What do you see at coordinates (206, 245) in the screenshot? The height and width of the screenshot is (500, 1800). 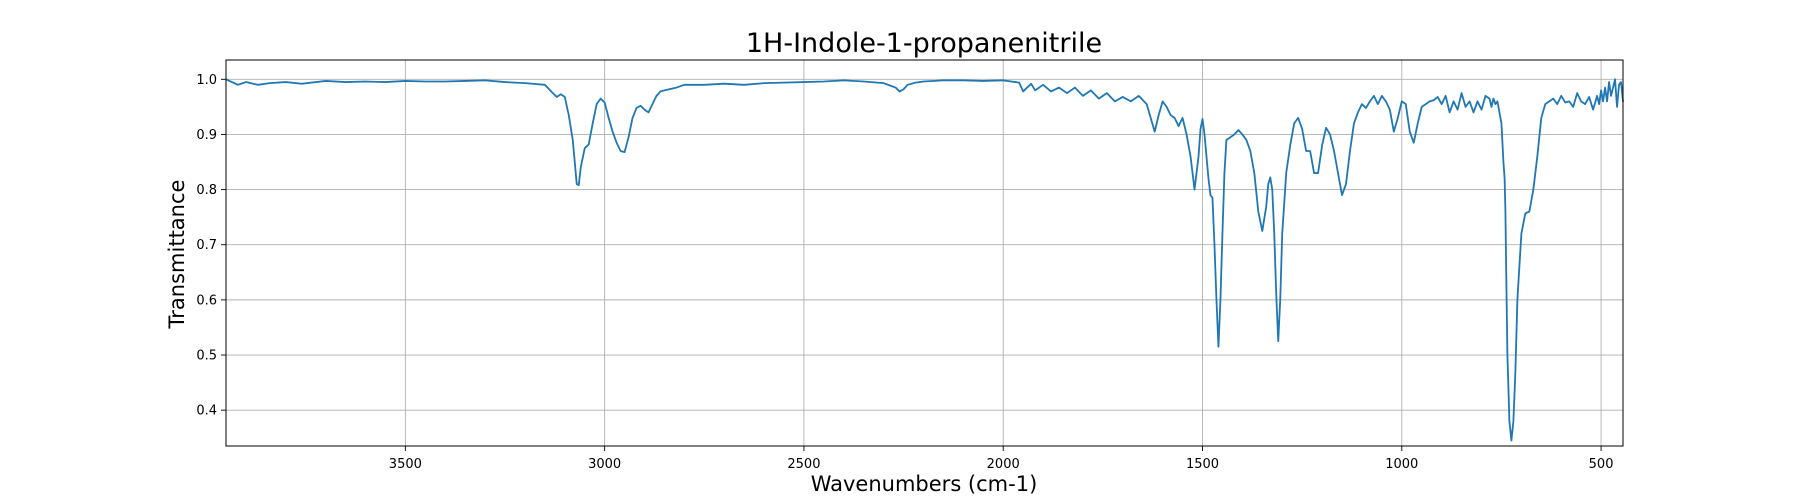 I see `y-tick-label: 0.7` at bounding box center [206, 245].